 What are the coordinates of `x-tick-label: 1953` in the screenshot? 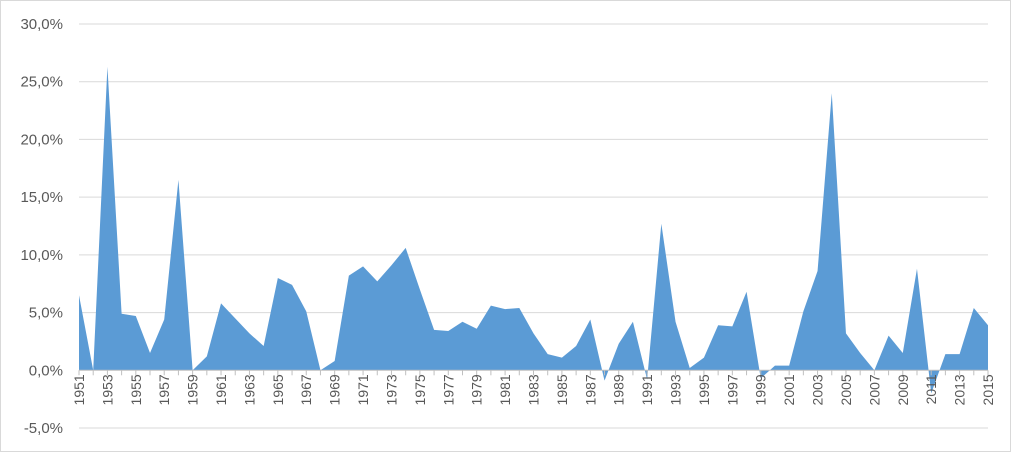 It's located at (107, 389).